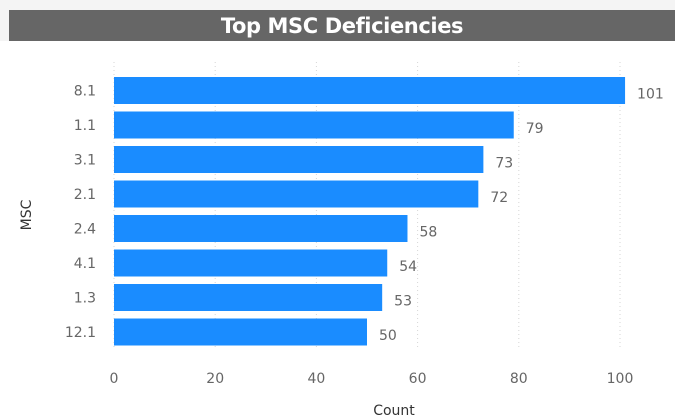 This screenshot has height=420, width=675. Describe the element at coordinates (261, 228) in the screenshot. I see `bar-2.4` at that location.